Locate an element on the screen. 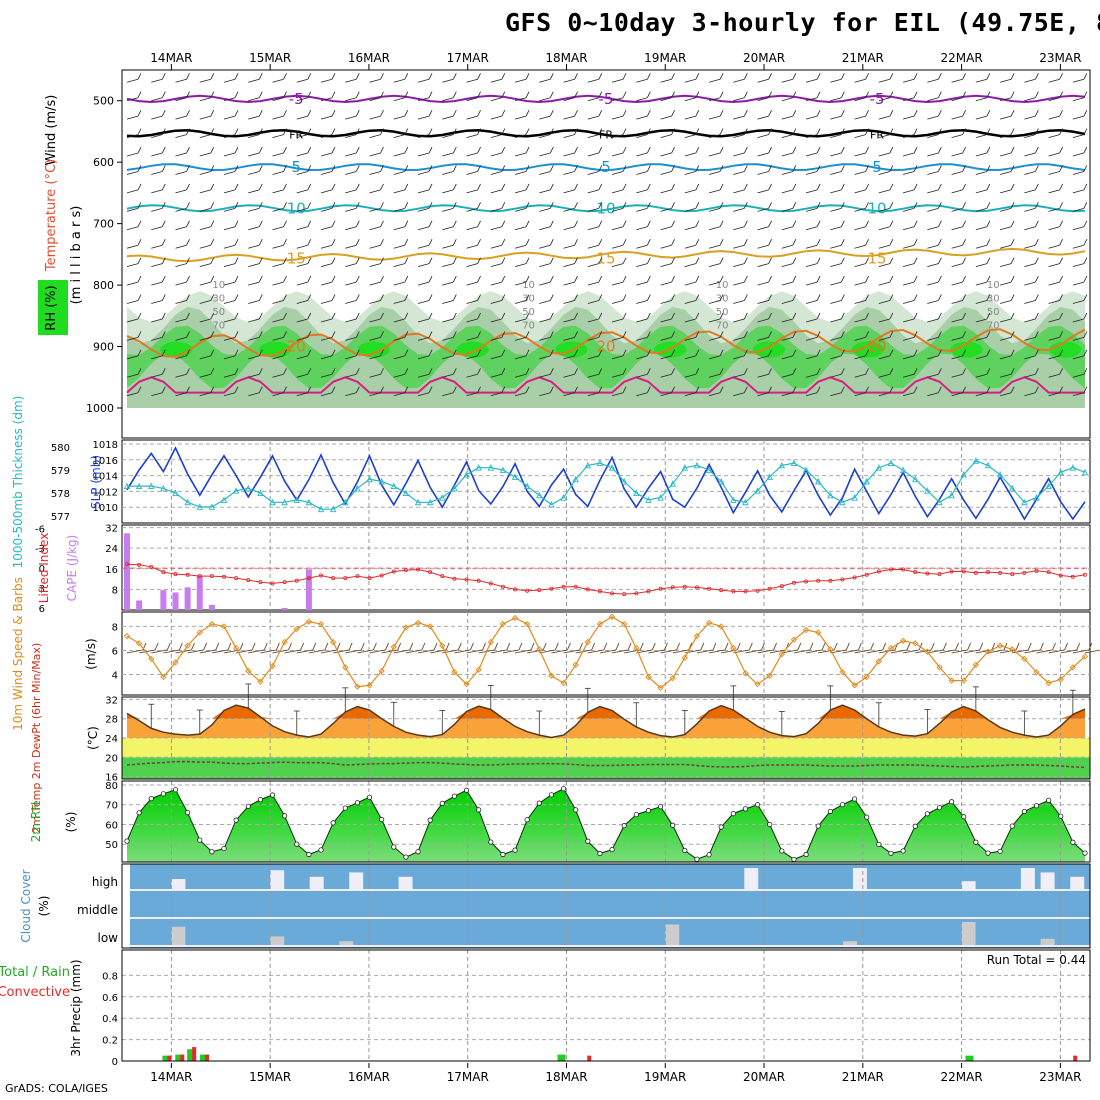  isotherm-label: -5 is located at coordinates (296, 99).